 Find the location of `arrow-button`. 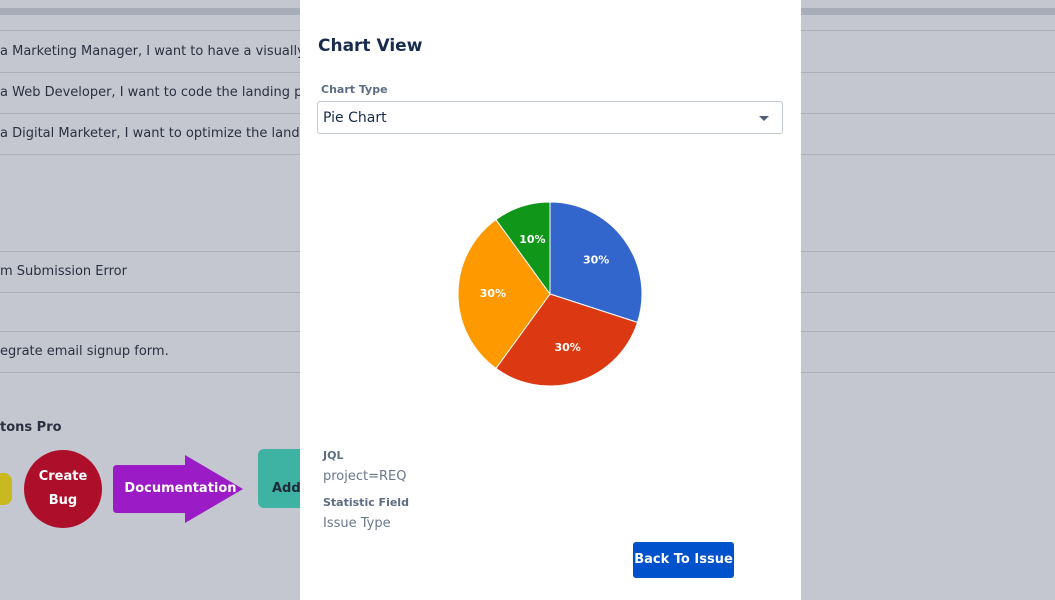

arrow-button is located at coordinates (179, 489).